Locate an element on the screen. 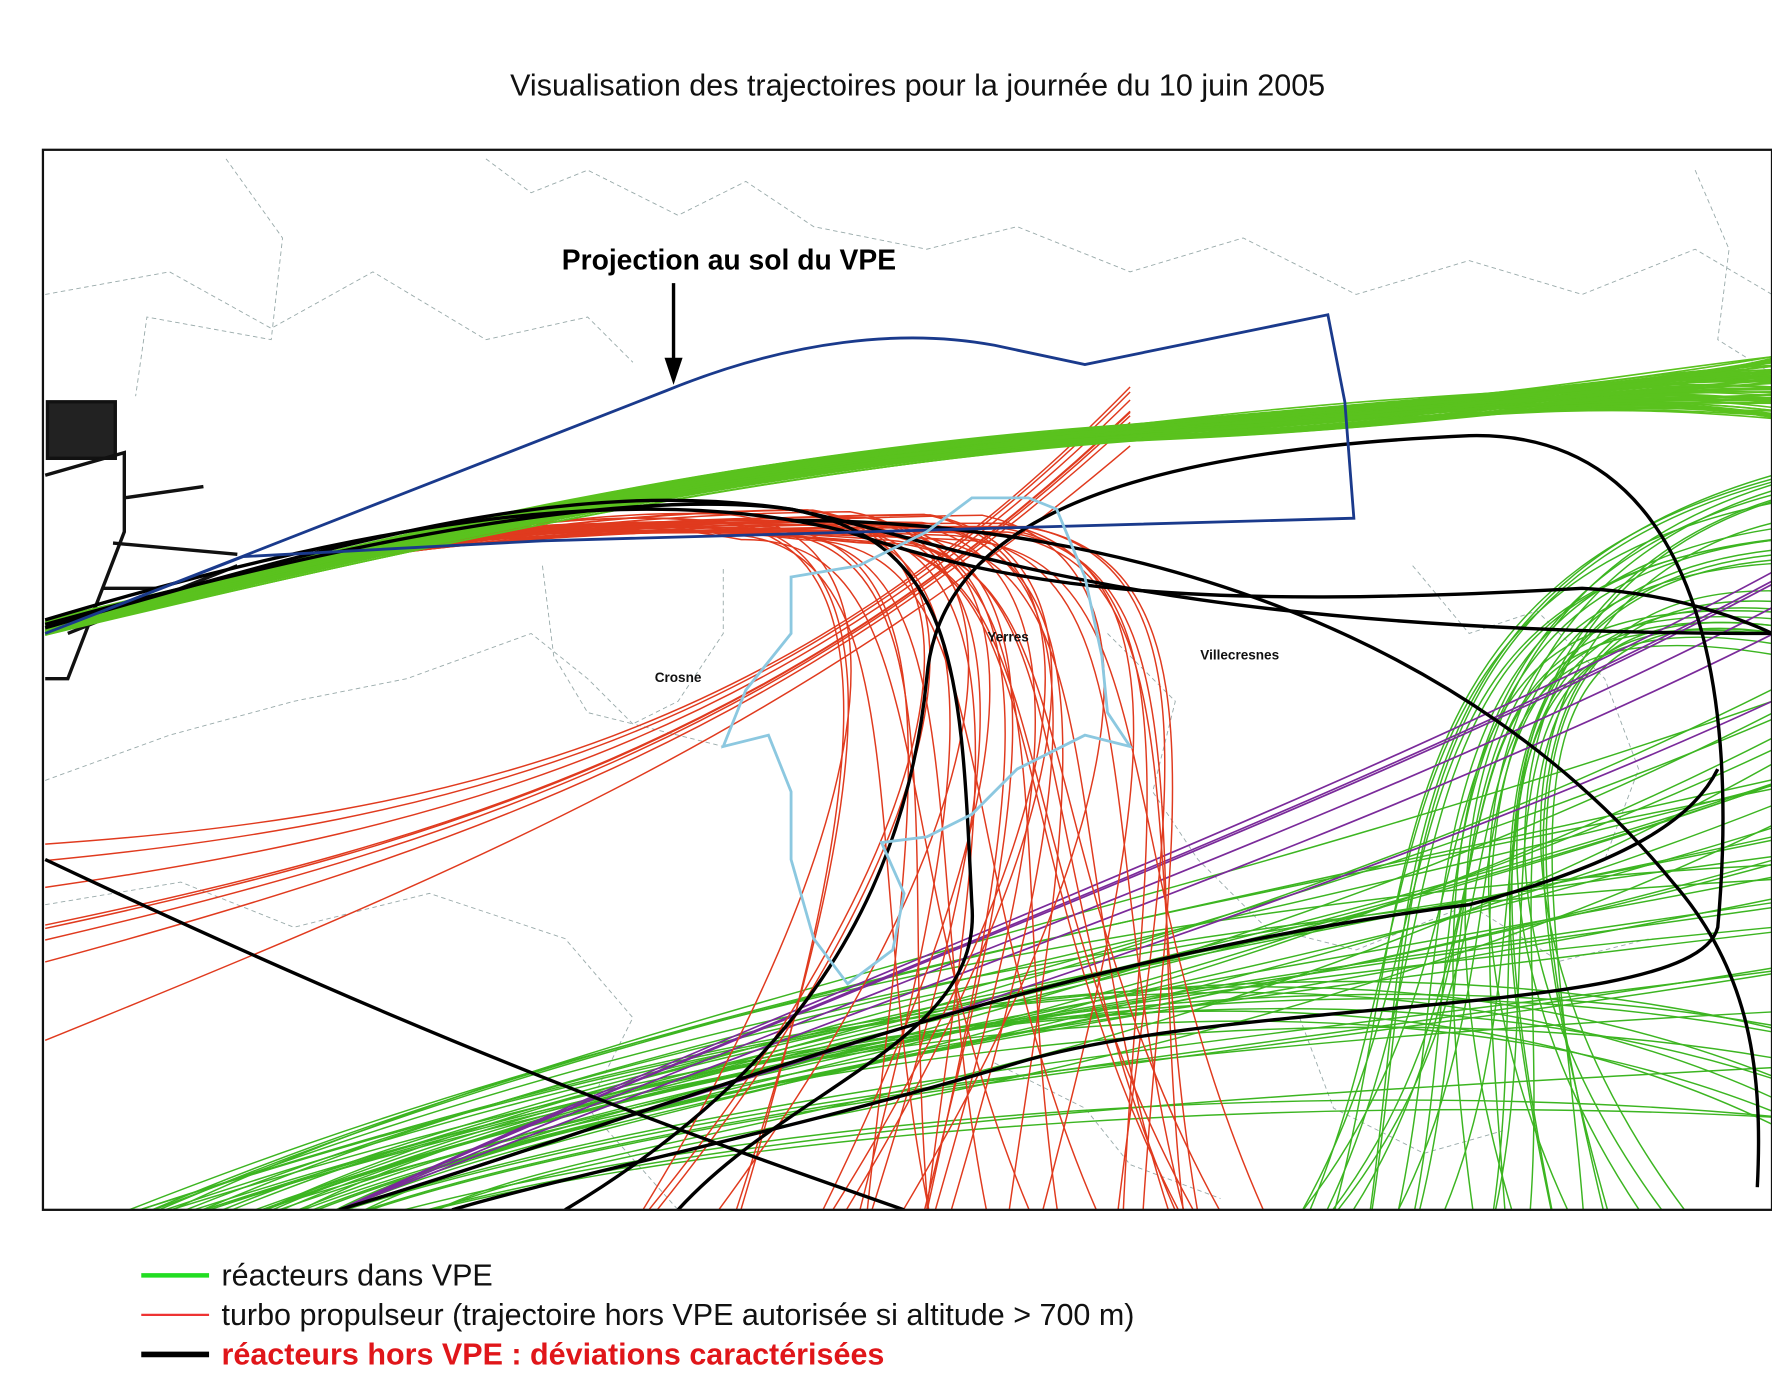  legend-entry: réacteurs dans VPE is located at coordinates (357, 1276).